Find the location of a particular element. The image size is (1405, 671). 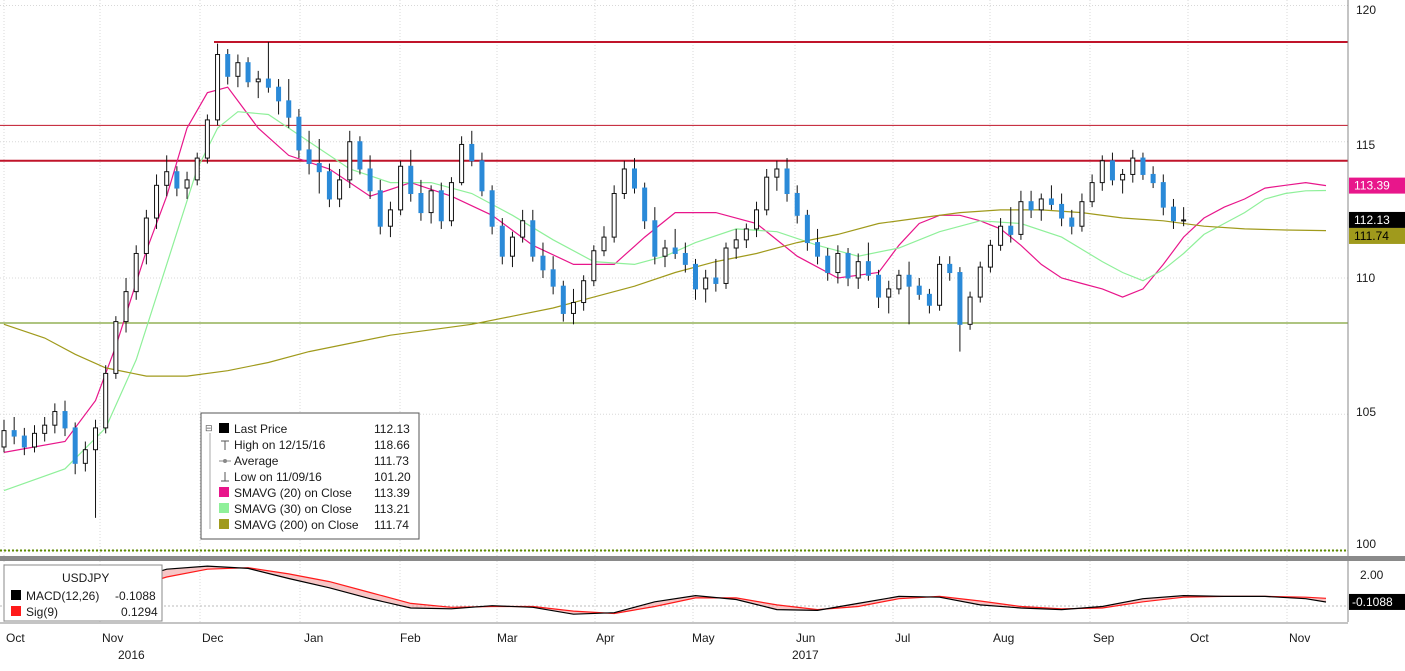

legend-label-low: Low on 11/09/16 is located at coordinates (278, 477).